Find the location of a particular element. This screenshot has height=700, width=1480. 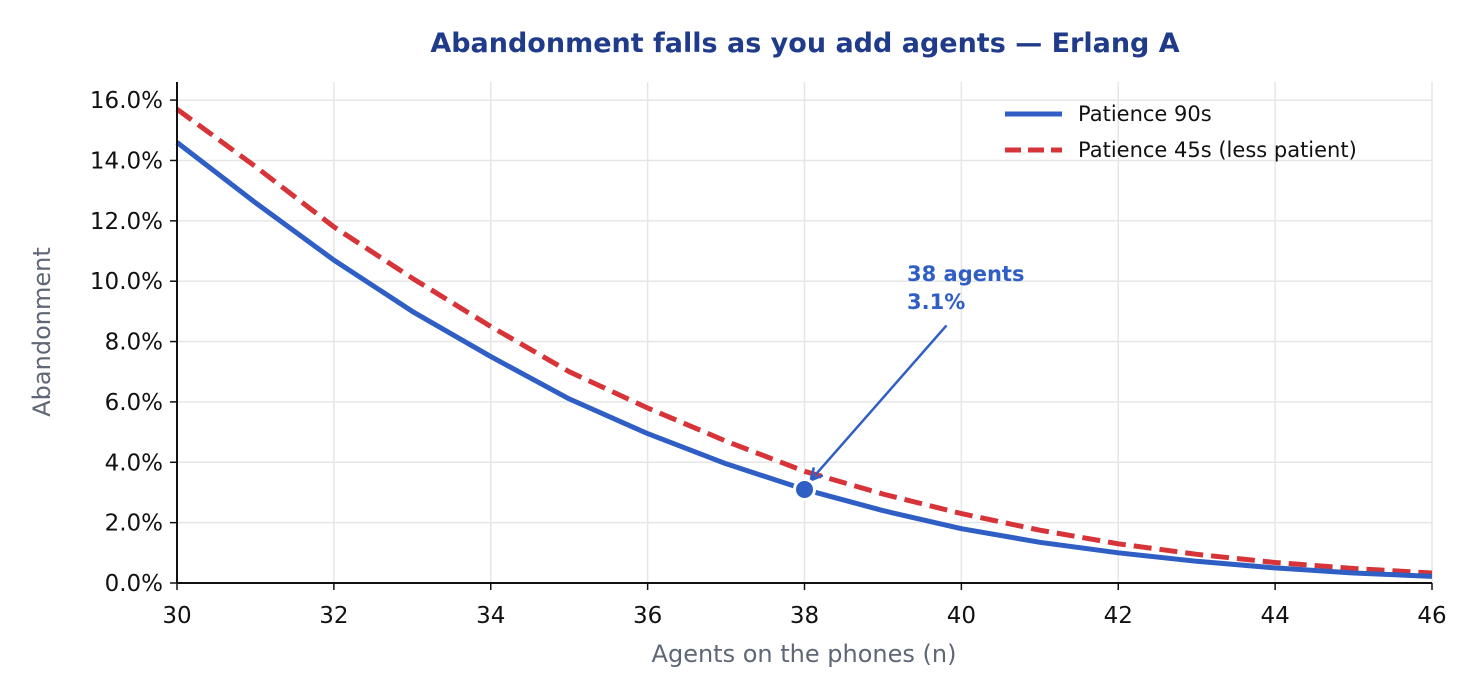

y-tick-label: 16.0% is located at coordinates (126, 101).